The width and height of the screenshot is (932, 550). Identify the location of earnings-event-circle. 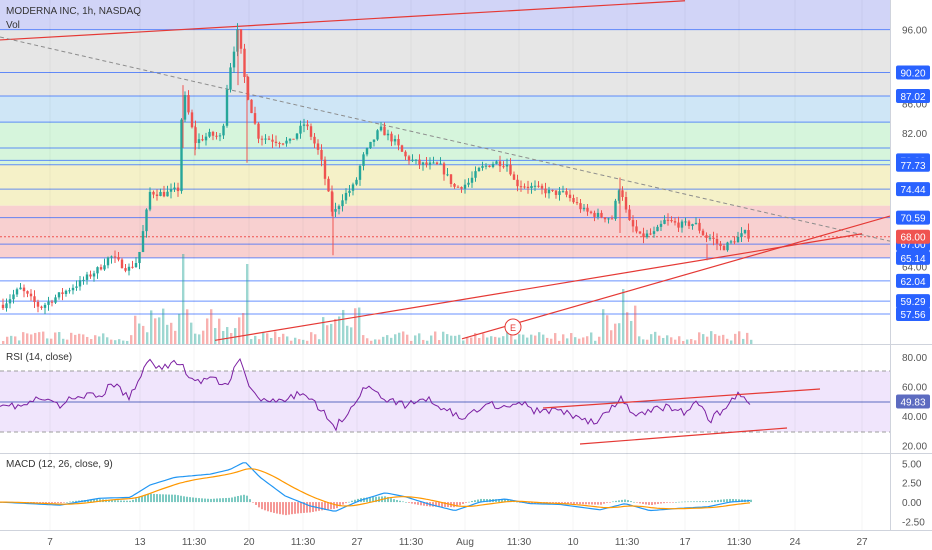
(513, 327).